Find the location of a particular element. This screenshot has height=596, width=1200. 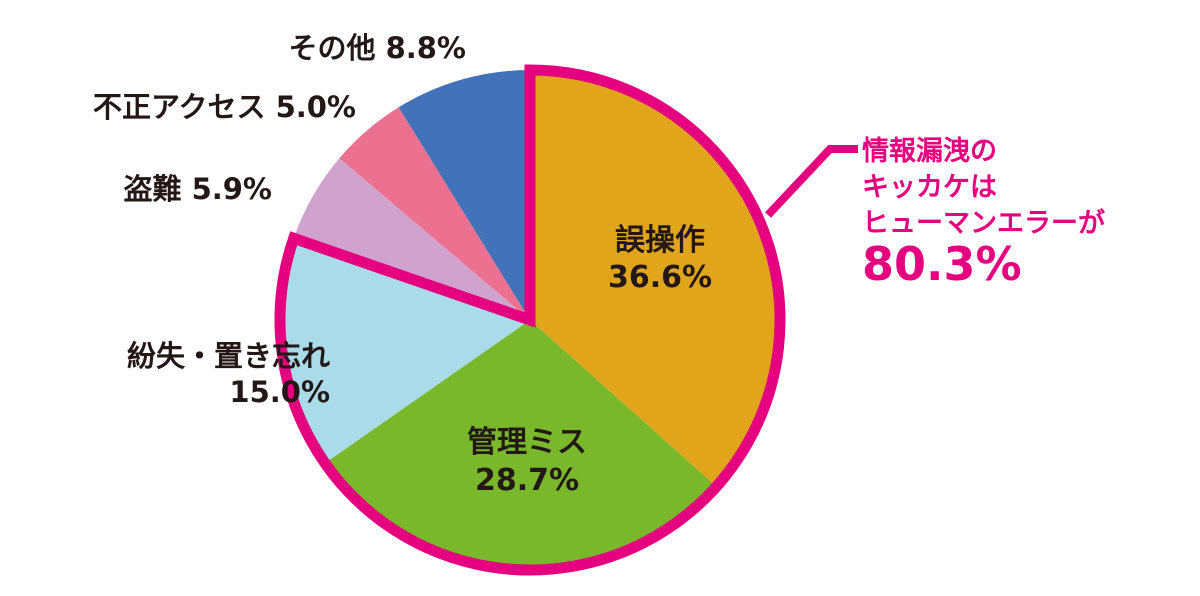

callout-line-3: ヒューマンエラーが is located at coordinates (983, 223).